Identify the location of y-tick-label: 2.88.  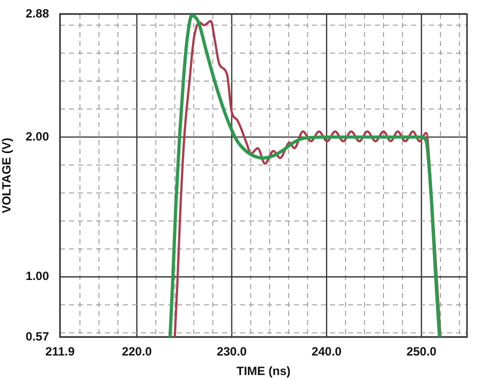
(38, 13).